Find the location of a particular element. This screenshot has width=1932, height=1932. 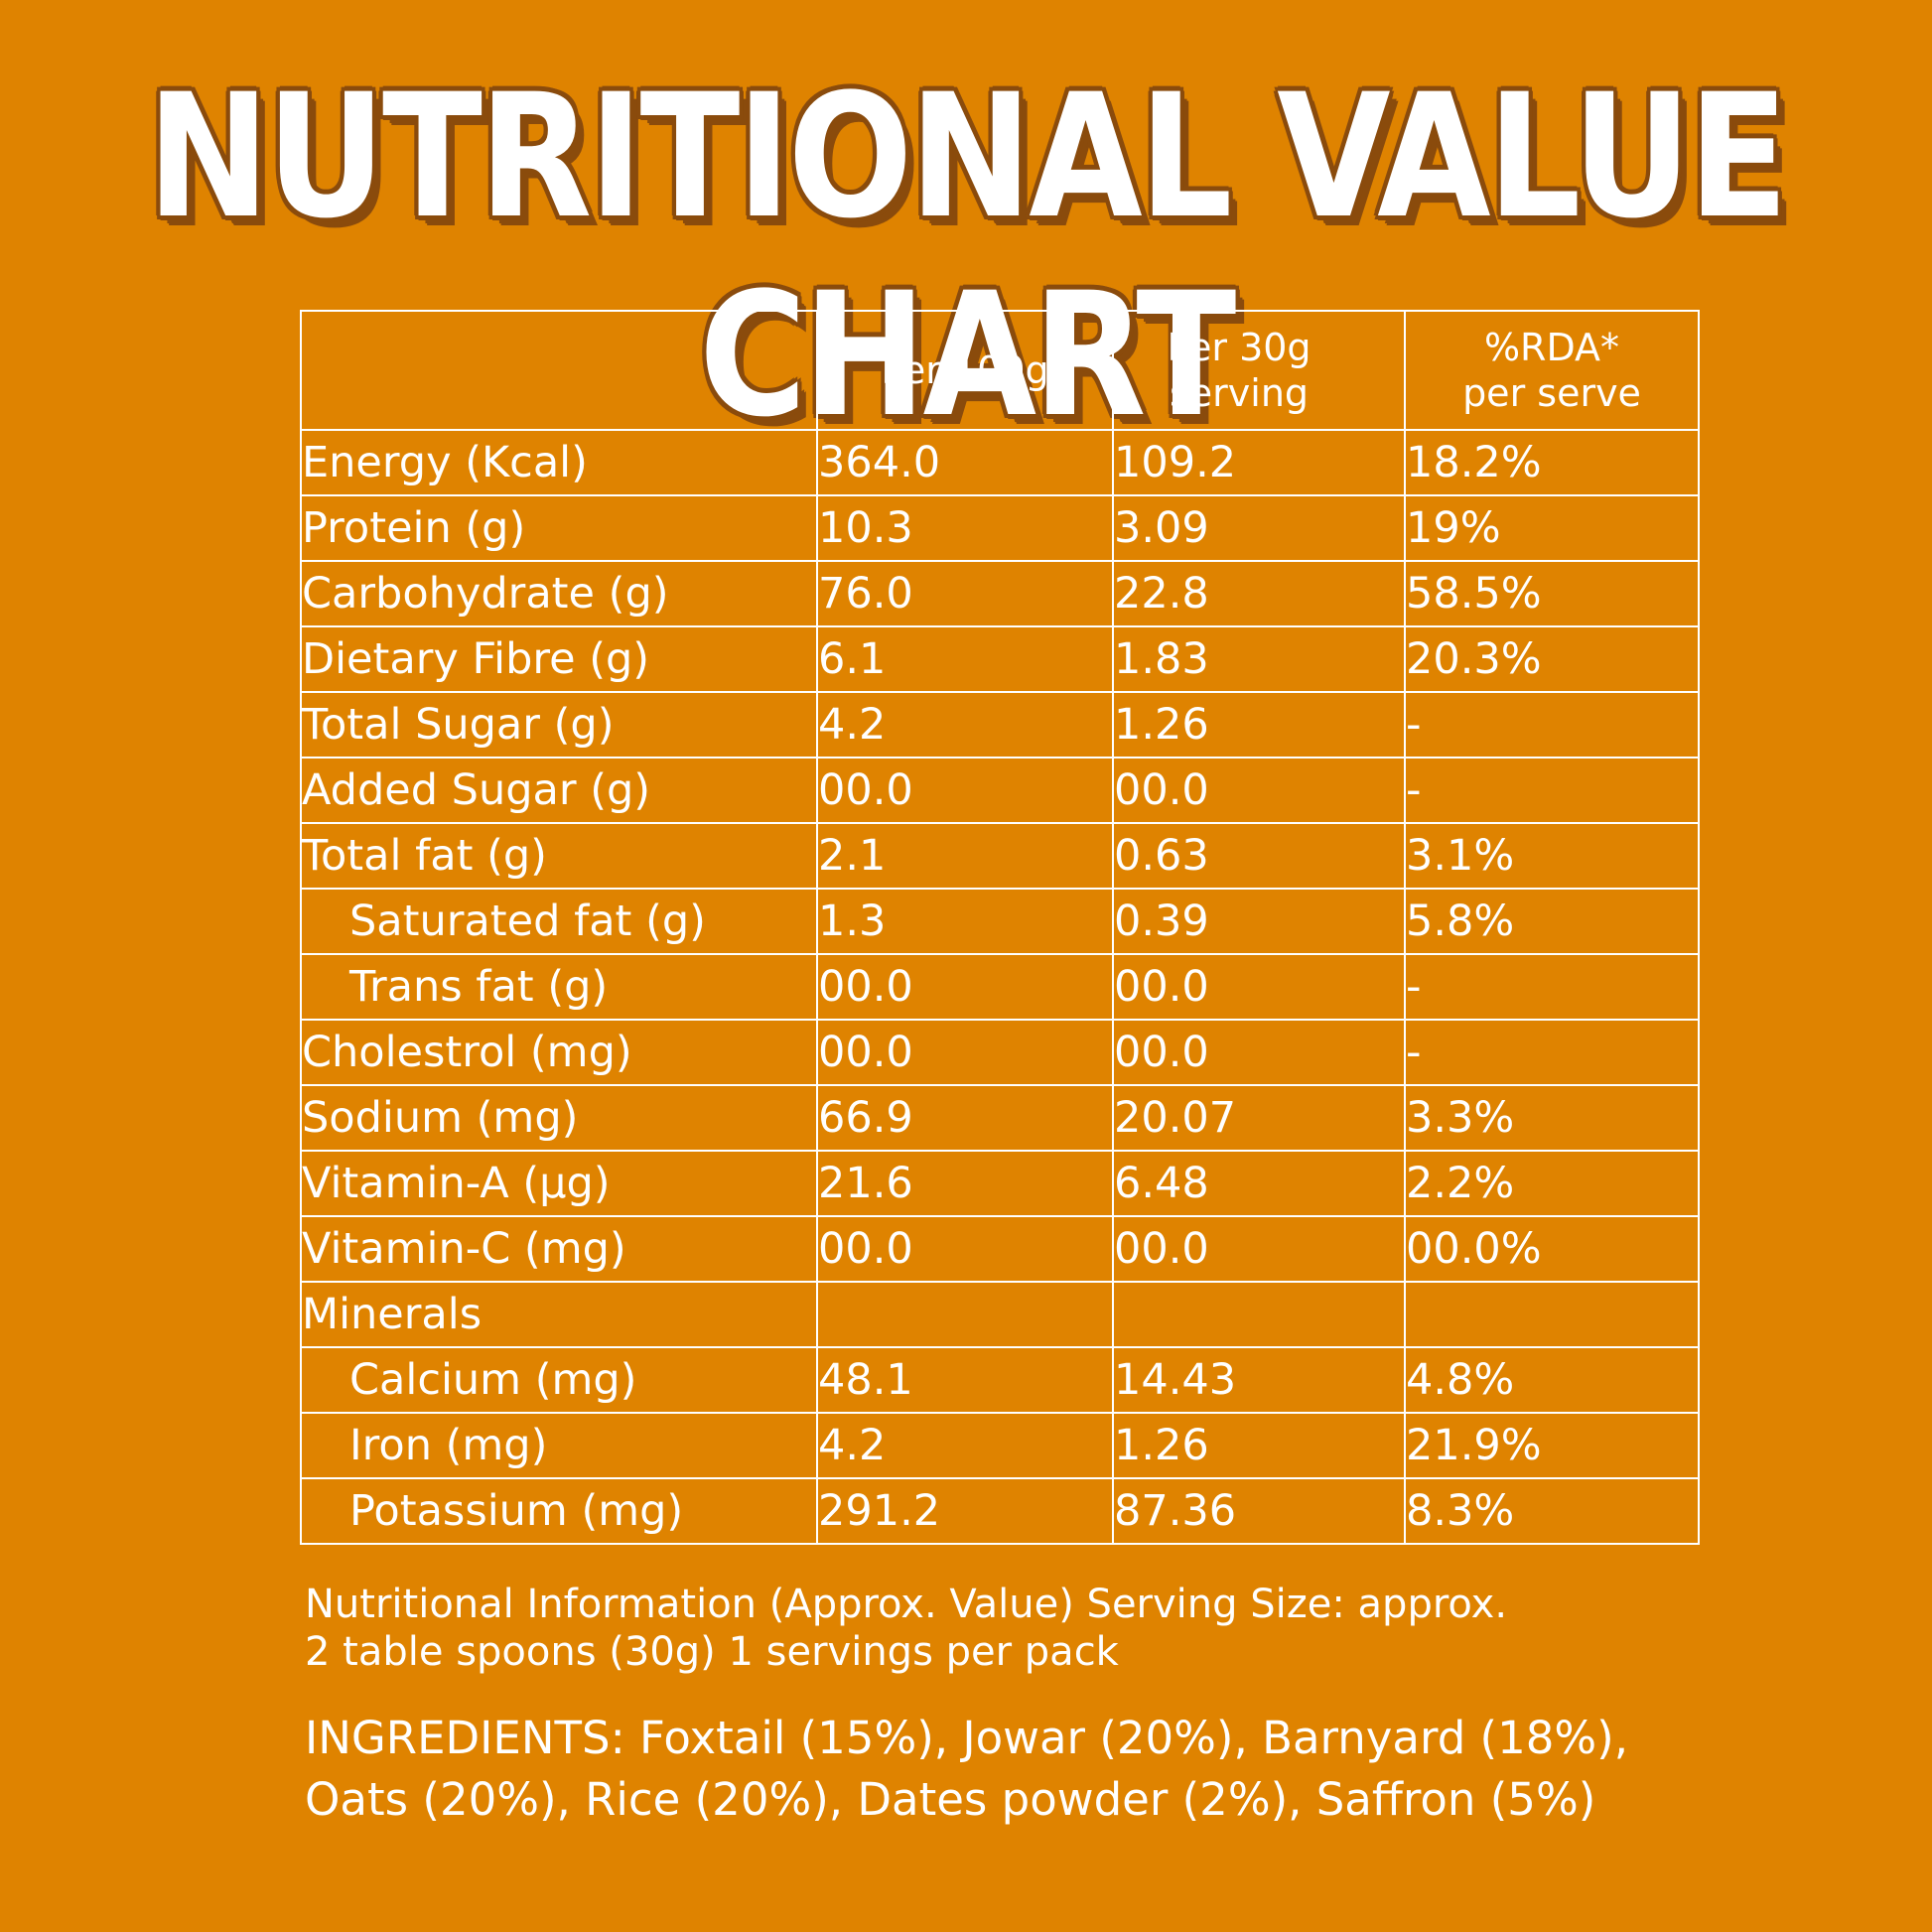

table-row: Total Sugar (g) 4.2 1.26 - is located at coordinates (1000, 725).